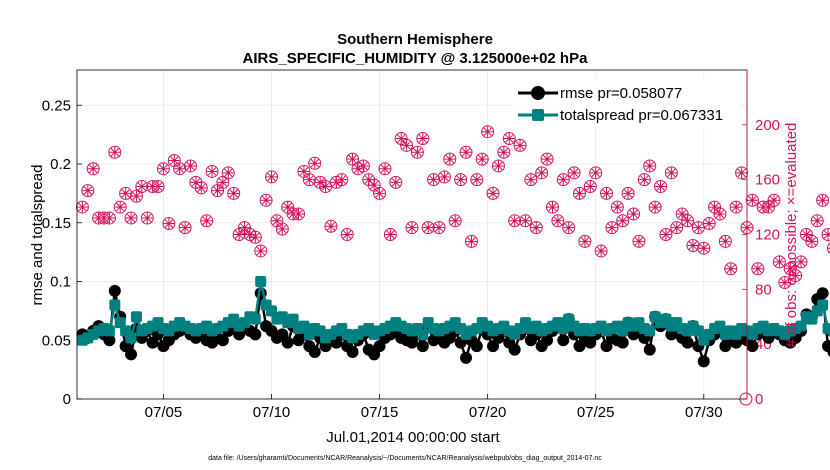 Image resolution: width=830 pixels, height=470 pixels. What do you see at coordinates (415, 39) in the screenshot?
I see `chart-title: Southern Hemisphere` at bounding box center [415, 39].